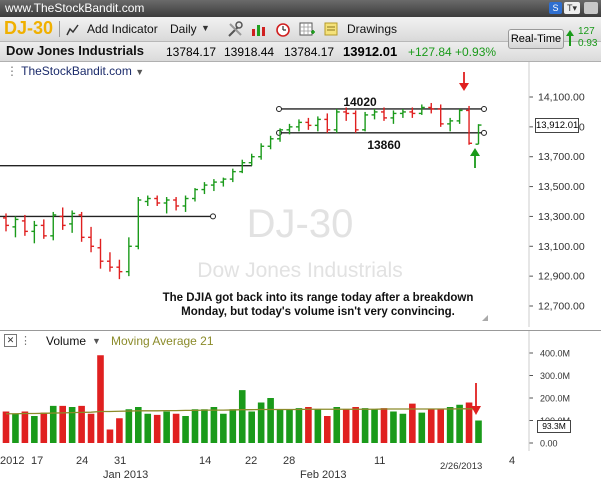 This screenshot has height=481, width=601. I want to click on date-tick-label: 2012, so click(12, 461).